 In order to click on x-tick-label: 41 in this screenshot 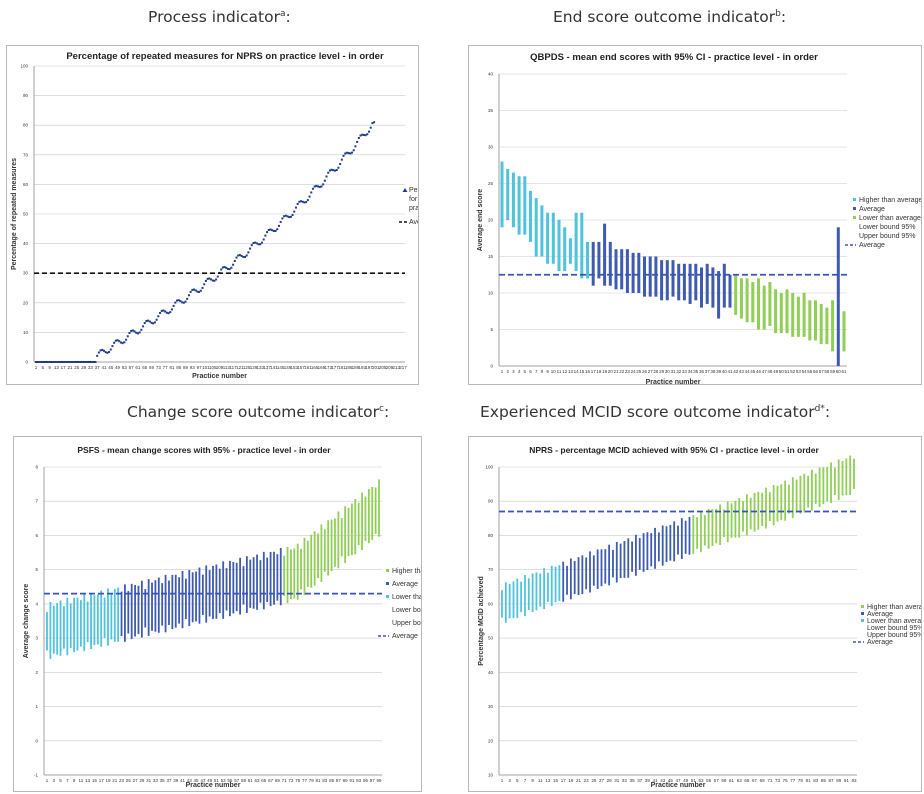, I will do `click(656, 780)`.